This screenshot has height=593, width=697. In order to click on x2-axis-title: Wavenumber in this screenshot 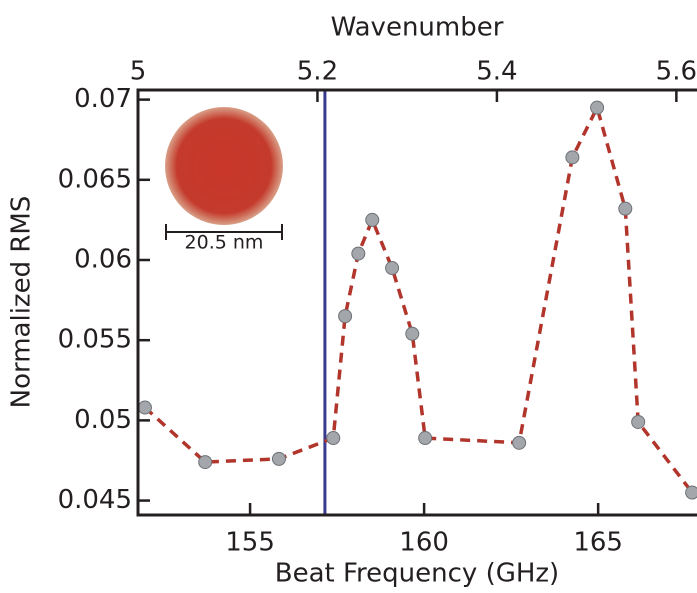, I will do `click(417, 28)`.